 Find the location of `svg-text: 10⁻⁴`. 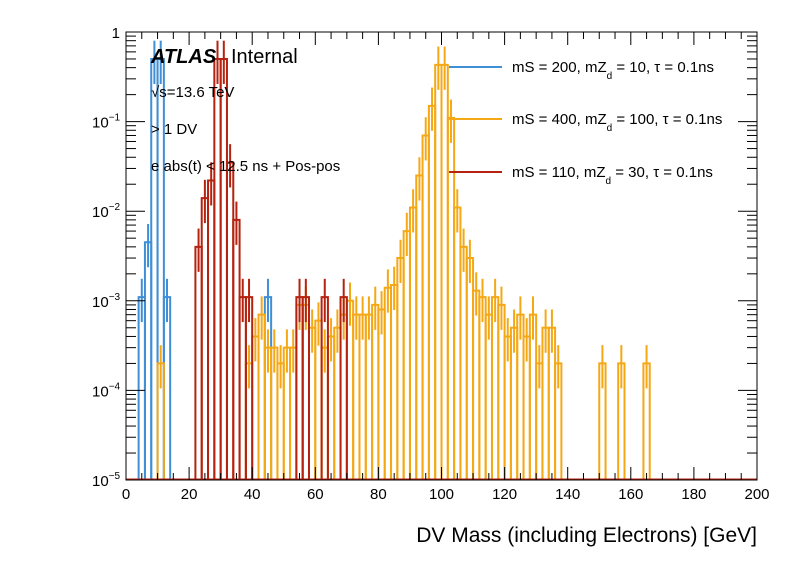

svg-text: 10⁻⁴ is located at coordinates (106, 390).